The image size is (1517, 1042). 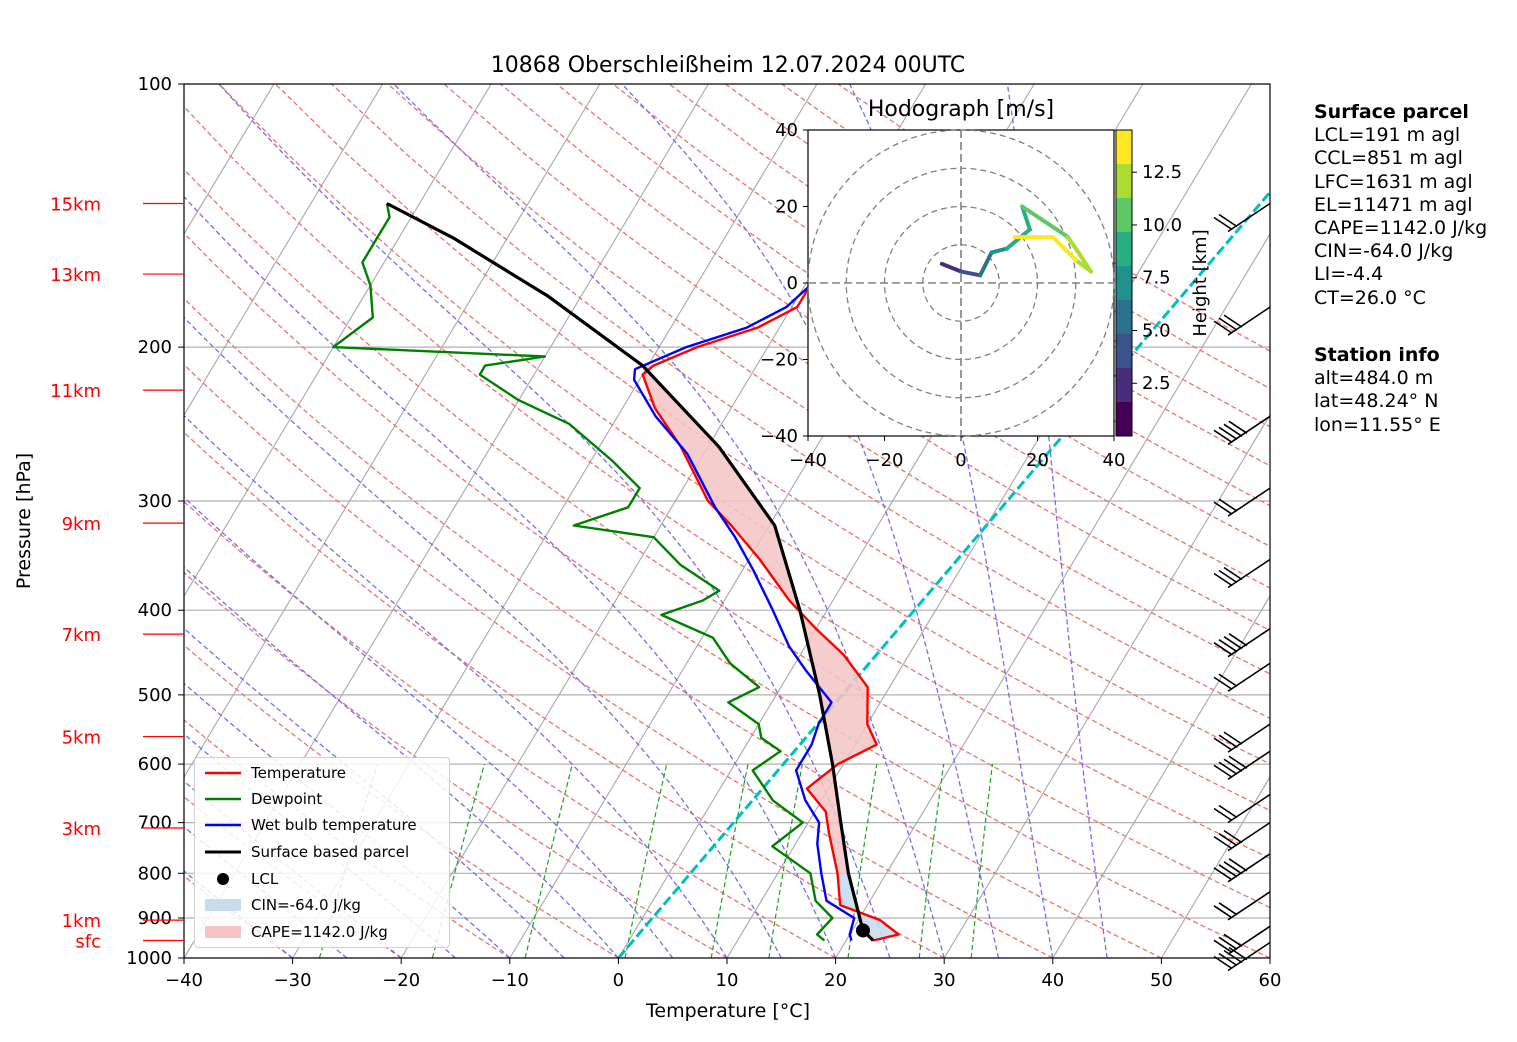 I want to click on moist-adiabat, so click(x=429, y=727).